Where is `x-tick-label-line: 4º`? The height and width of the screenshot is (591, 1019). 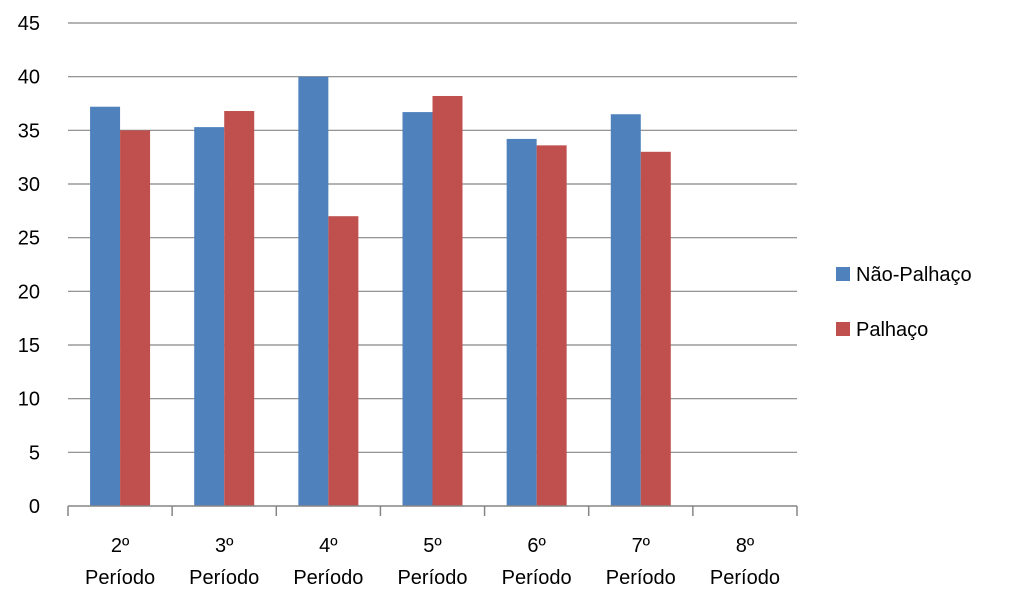
x-tick-label-line: 4º is located at coordinates (328, 546).